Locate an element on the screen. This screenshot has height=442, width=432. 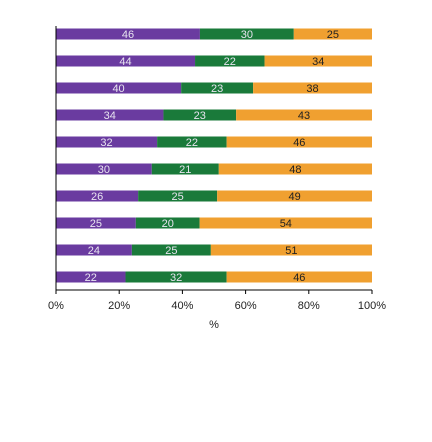
bar-value-label: 49 is located at coordinates (294, 197).